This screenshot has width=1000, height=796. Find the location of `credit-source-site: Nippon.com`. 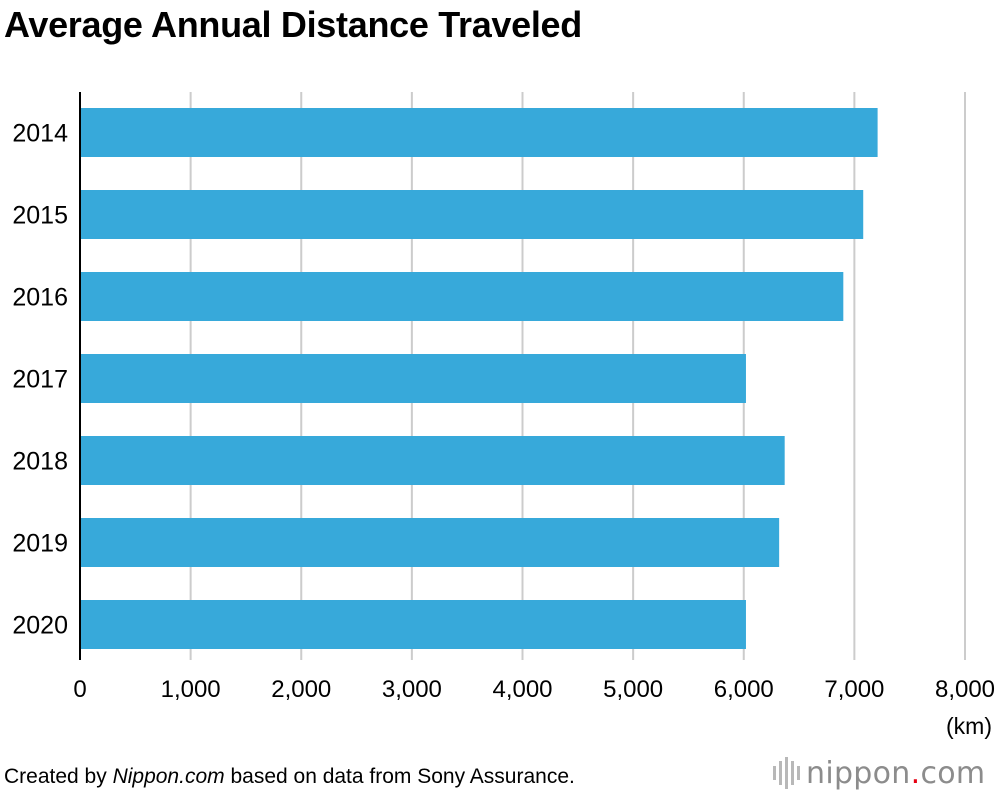

credit-source-site: Nippon.com is located at coordinates (168, 776).